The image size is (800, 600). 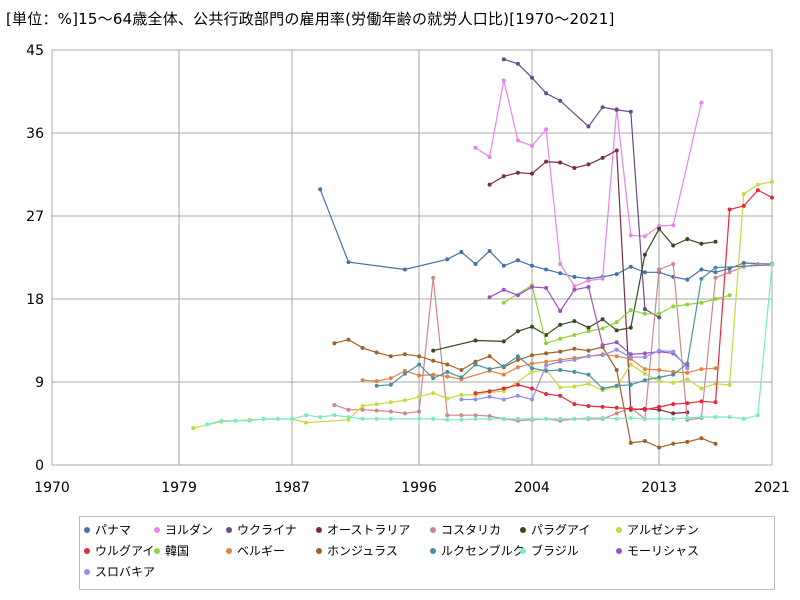 What do you see at coordinates (523, 530) in the screenshot?
I see `legend-marker` at bounding box center [523, 530].